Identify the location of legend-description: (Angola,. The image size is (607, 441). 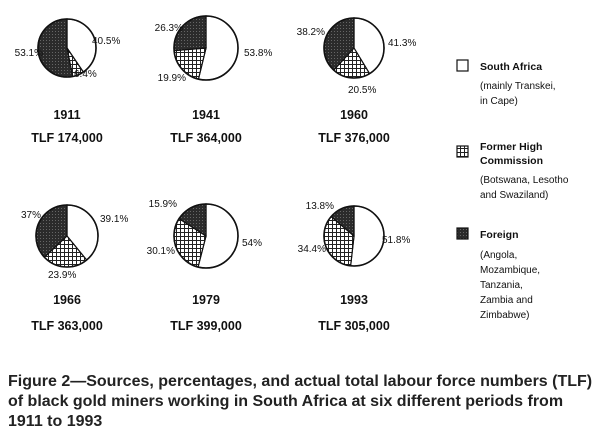
(498, 255).